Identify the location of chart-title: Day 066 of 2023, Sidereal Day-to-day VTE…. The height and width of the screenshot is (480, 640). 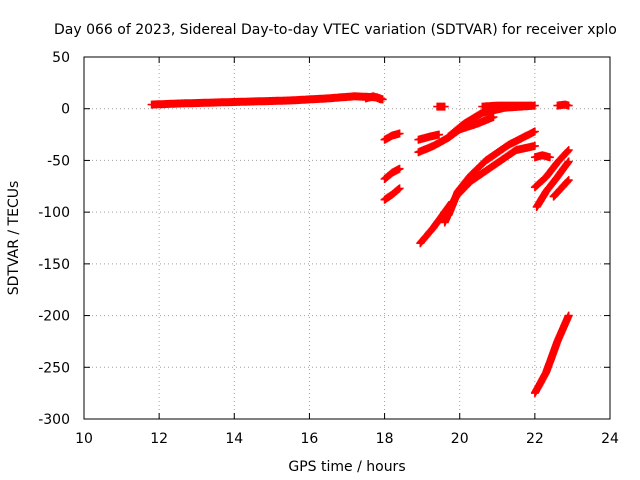
(335, 30).